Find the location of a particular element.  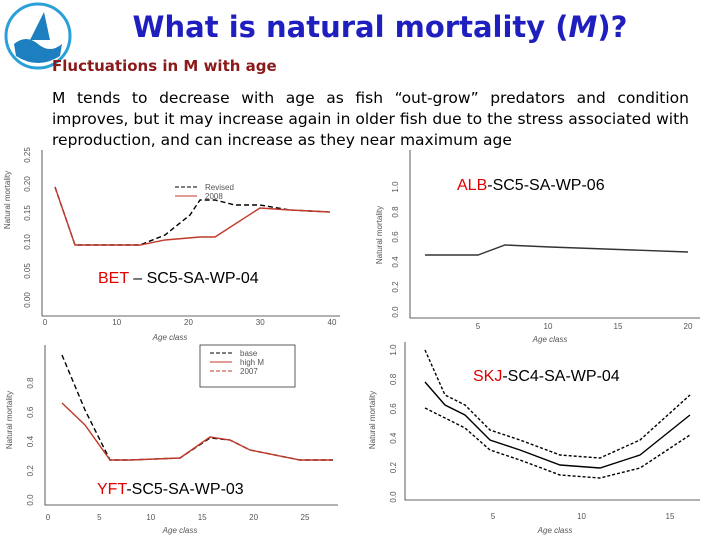

source-code: BET is located at coordinates (113, 278).